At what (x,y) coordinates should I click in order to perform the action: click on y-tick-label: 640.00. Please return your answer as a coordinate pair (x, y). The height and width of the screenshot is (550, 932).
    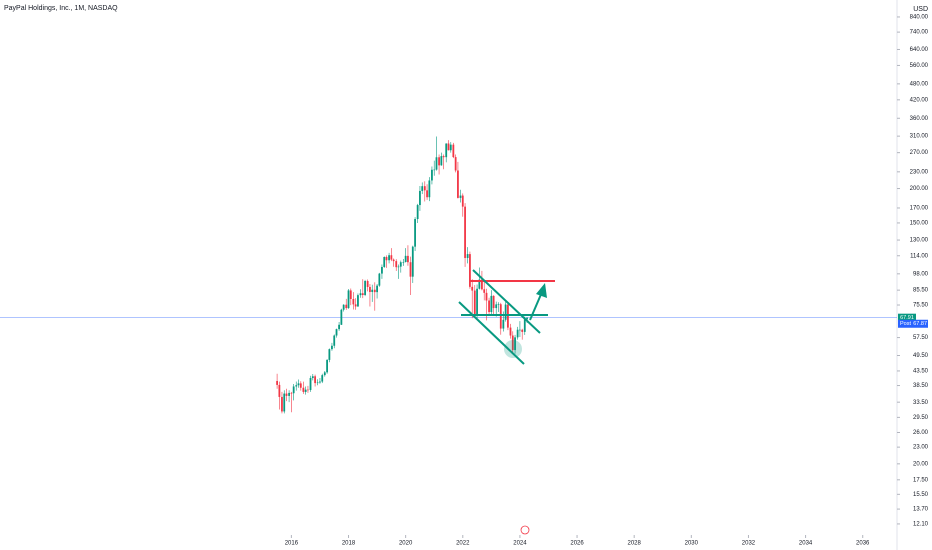
    Looking at the image, I should click on (919, 50).